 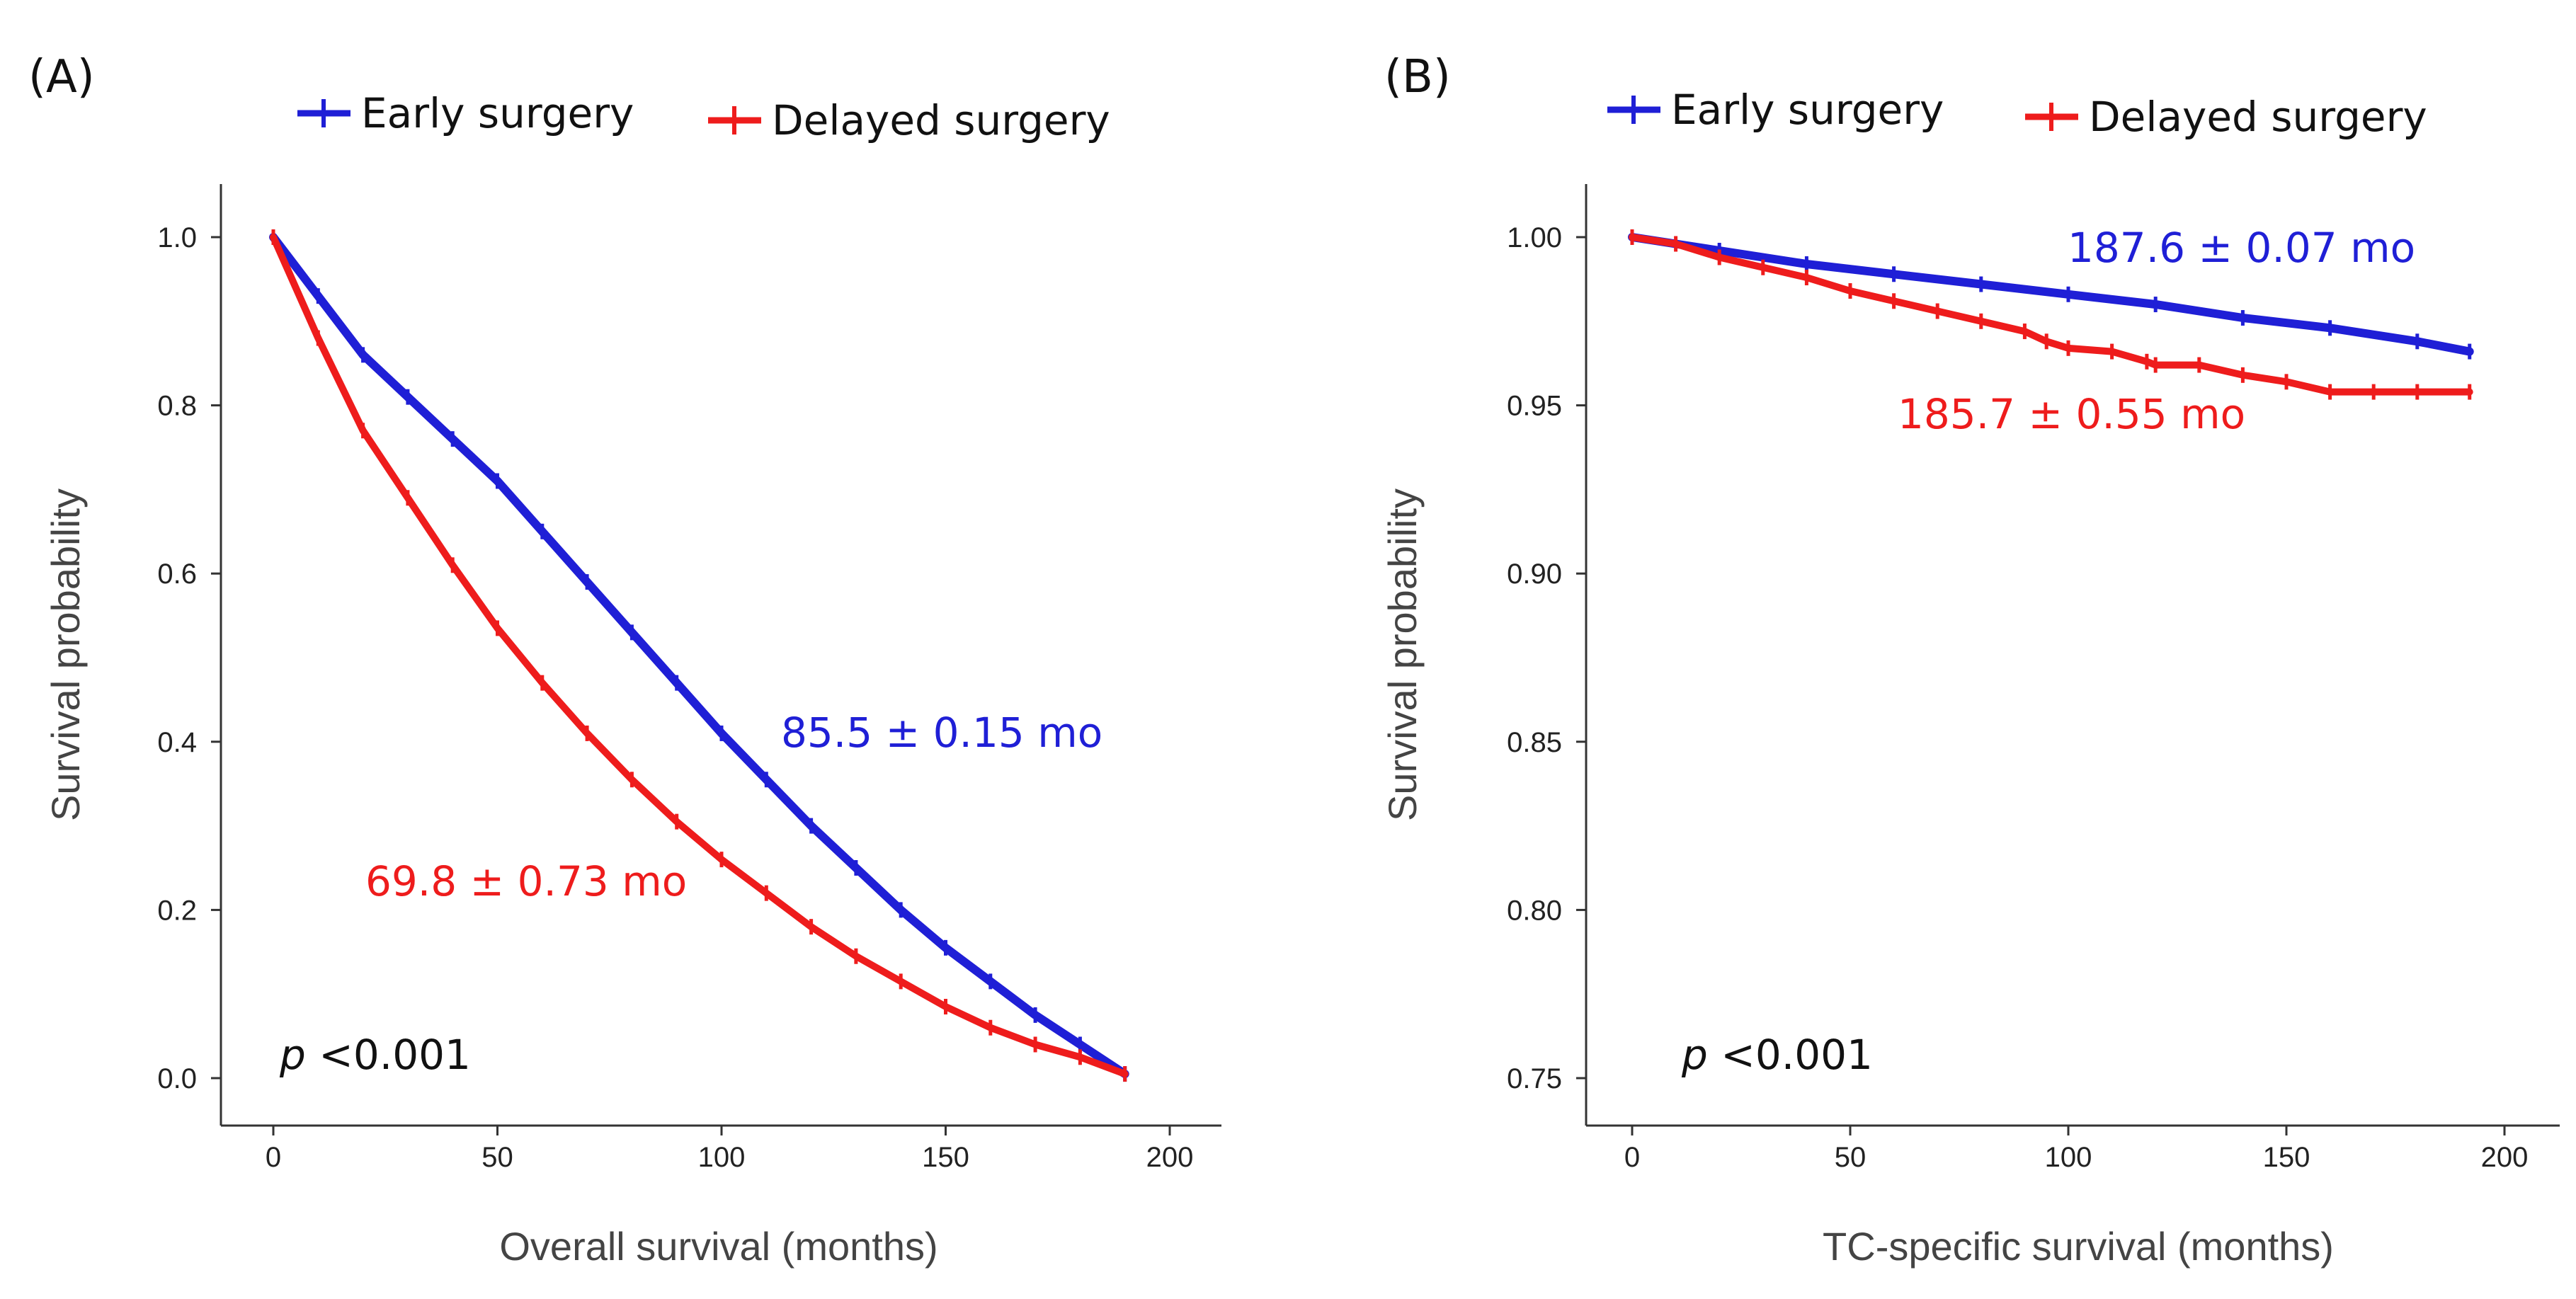 I want to click on panel-a-y-tick-label: 0.4, so click(x=177, y=742).